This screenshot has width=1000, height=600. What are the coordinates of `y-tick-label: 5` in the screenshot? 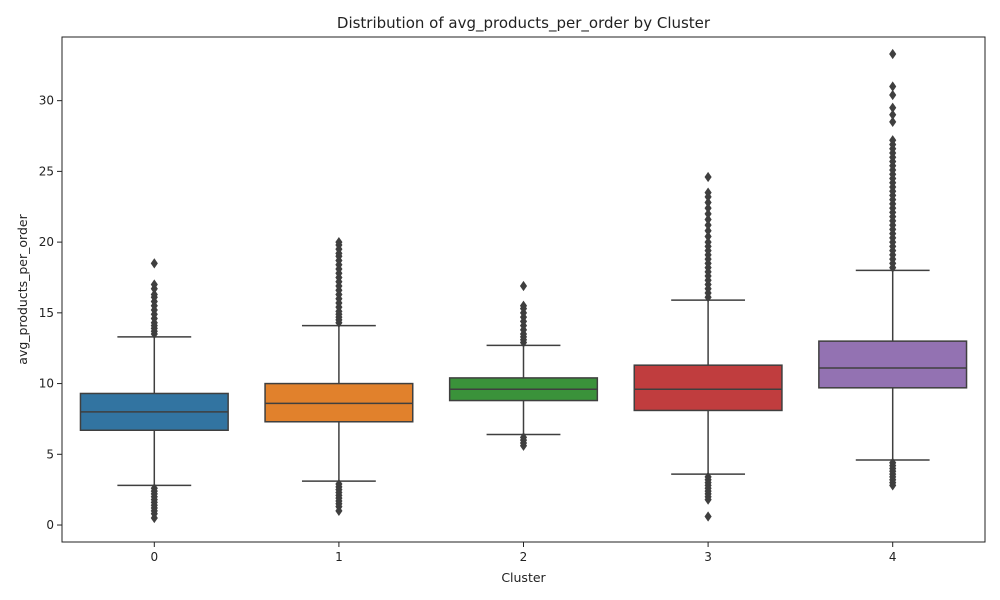 It's located at (50, 454).